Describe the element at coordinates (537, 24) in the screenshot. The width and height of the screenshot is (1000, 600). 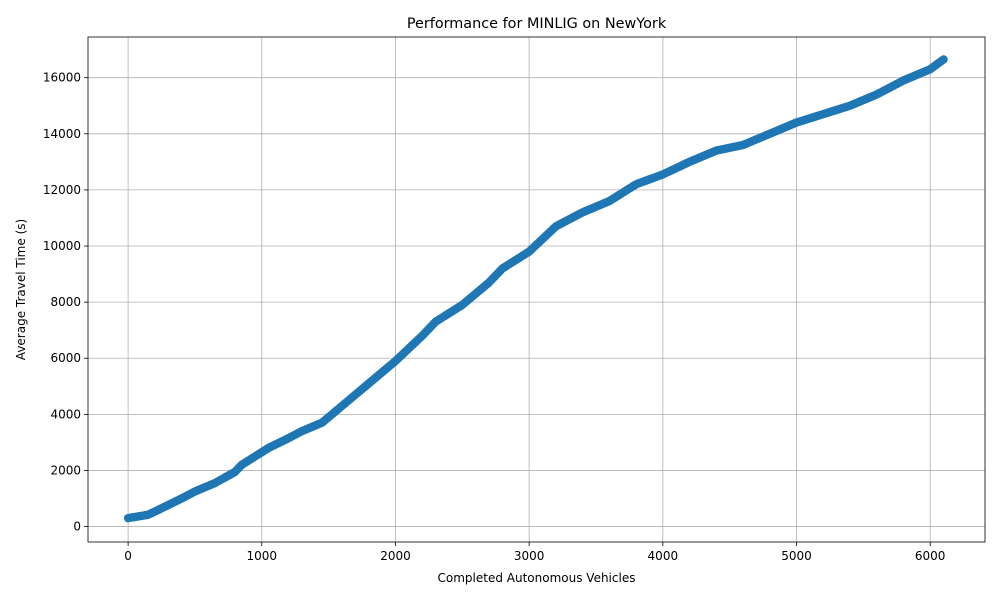
I see `chart-title: Performance for MINLIG on NewYork` at that location.